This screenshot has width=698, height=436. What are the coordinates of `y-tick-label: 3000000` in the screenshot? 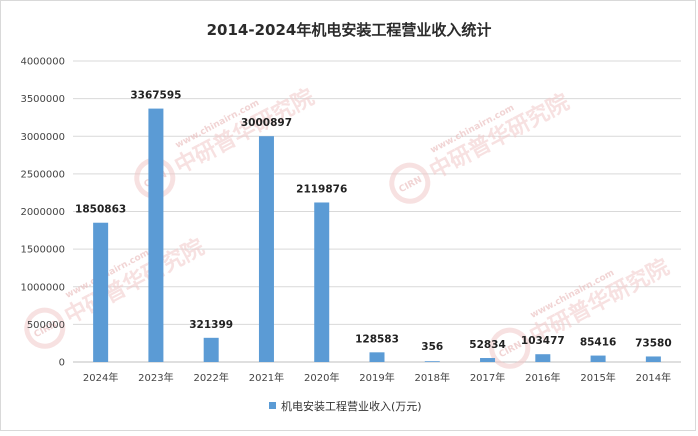 It's located at (42, 137).